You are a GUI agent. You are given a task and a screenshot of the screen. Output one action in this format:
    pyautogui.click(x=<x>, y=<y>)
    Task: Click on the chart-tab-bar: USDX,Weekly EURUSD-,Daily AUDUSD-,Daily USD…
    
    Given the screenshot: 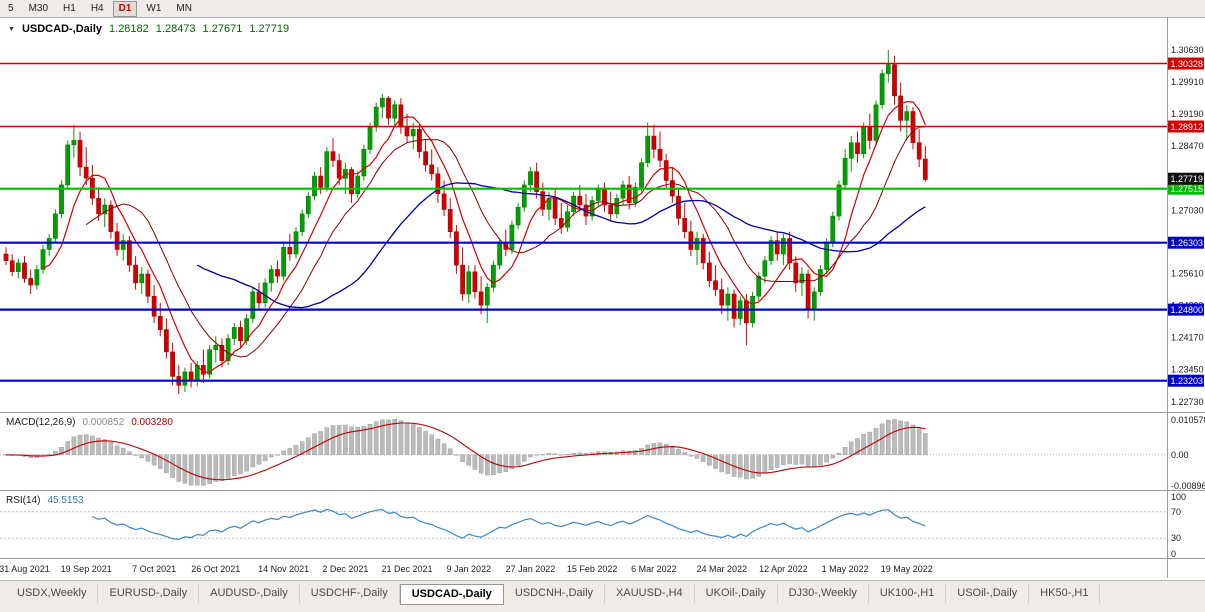 What is the action you would take?
    pyautogui.click(x=602, y=596)
    